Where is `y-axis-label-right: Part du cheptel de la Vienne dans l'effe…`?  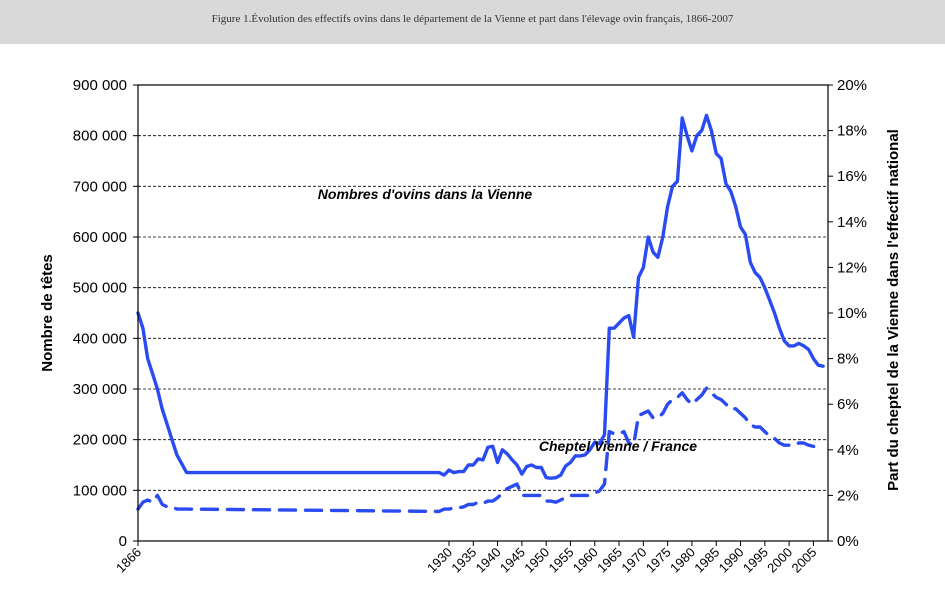 y-axis-label-right: Part du cheptel de la Vienne dans l'effe… is located at coordinates (893, 310).